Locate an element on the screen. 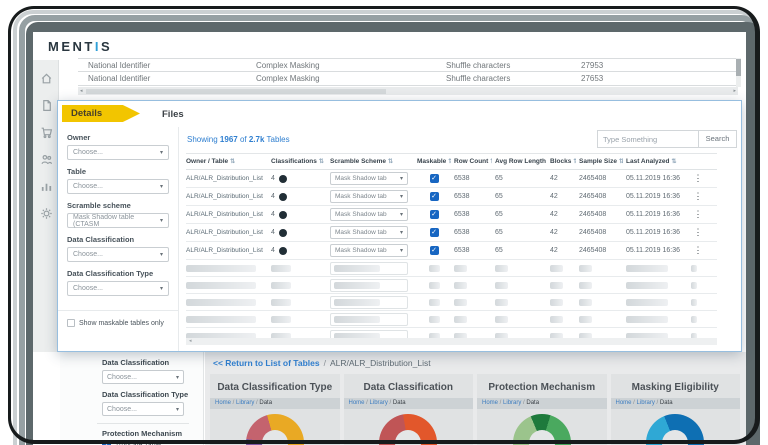 The width and height of the screenshot is (768, 445). last-analyzed-cell: 05.11.2019 16:36 is located at coordinates (653, 196).